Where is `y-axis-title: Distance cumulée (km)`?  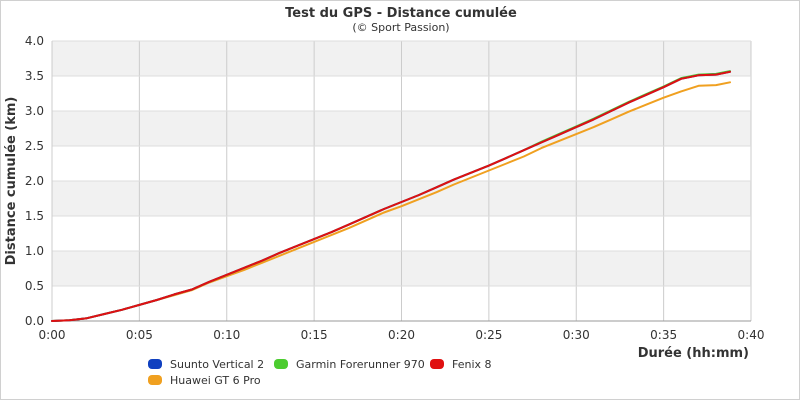 y-axis-title: Distance cumulée (km) is located at coordinates (11, 181).